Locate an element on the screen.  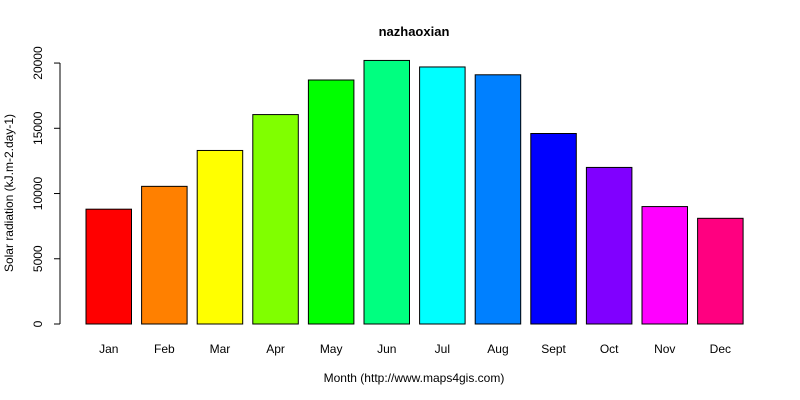
y-tick-label: 20000 is located at coordinates (38, 63).